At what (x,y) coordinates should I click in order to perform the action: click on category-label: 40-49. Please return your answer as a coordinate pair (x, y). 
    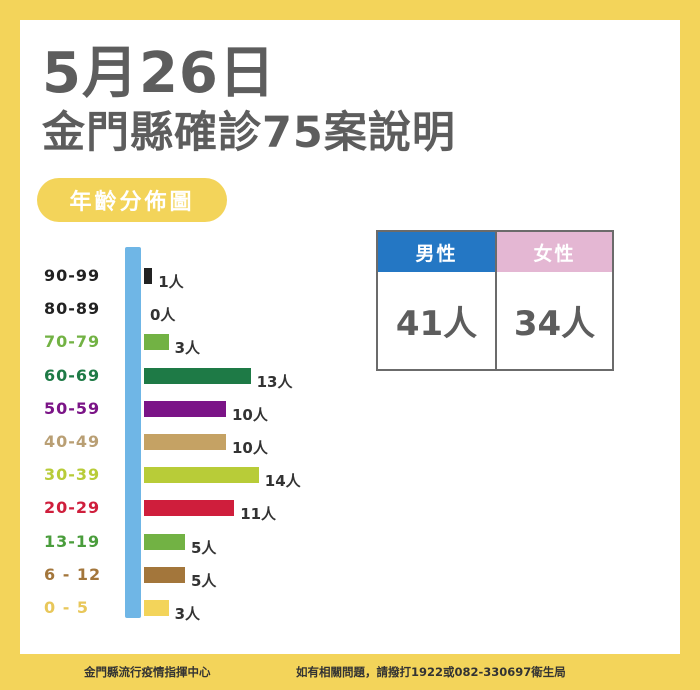
    Looking at the image, I should click on (72, 441).